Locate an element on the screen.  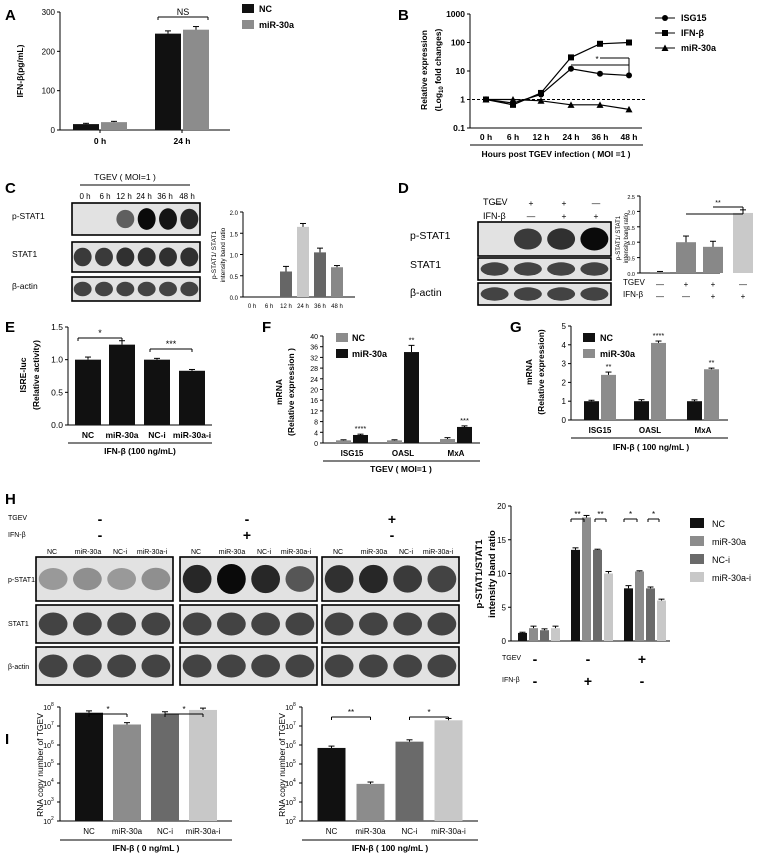
x-tick-label: 12 h is located at coordinates (286, 307).